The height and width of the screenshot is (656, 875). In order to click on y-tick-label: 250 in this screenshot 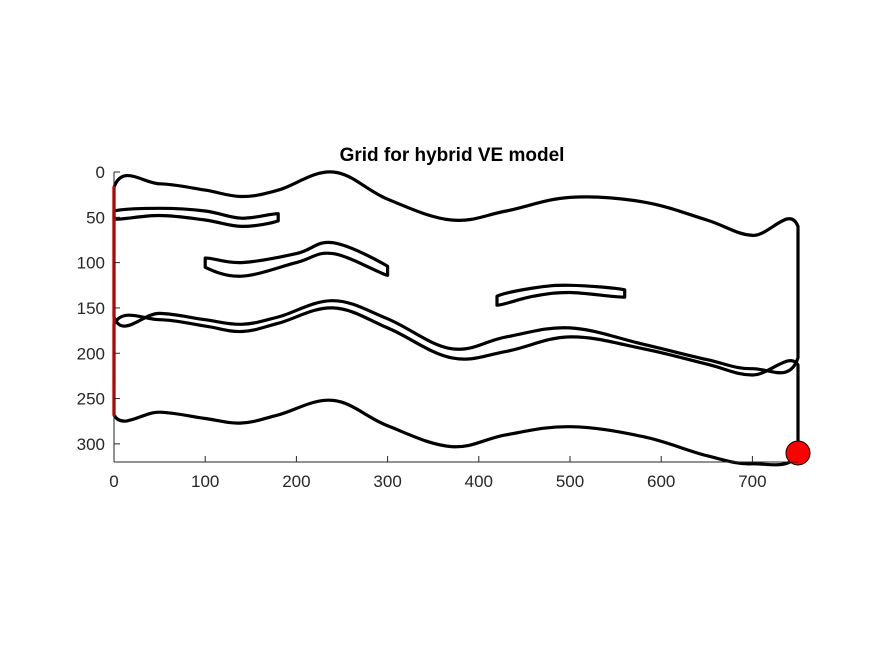, I will do `click(91, 399)`.